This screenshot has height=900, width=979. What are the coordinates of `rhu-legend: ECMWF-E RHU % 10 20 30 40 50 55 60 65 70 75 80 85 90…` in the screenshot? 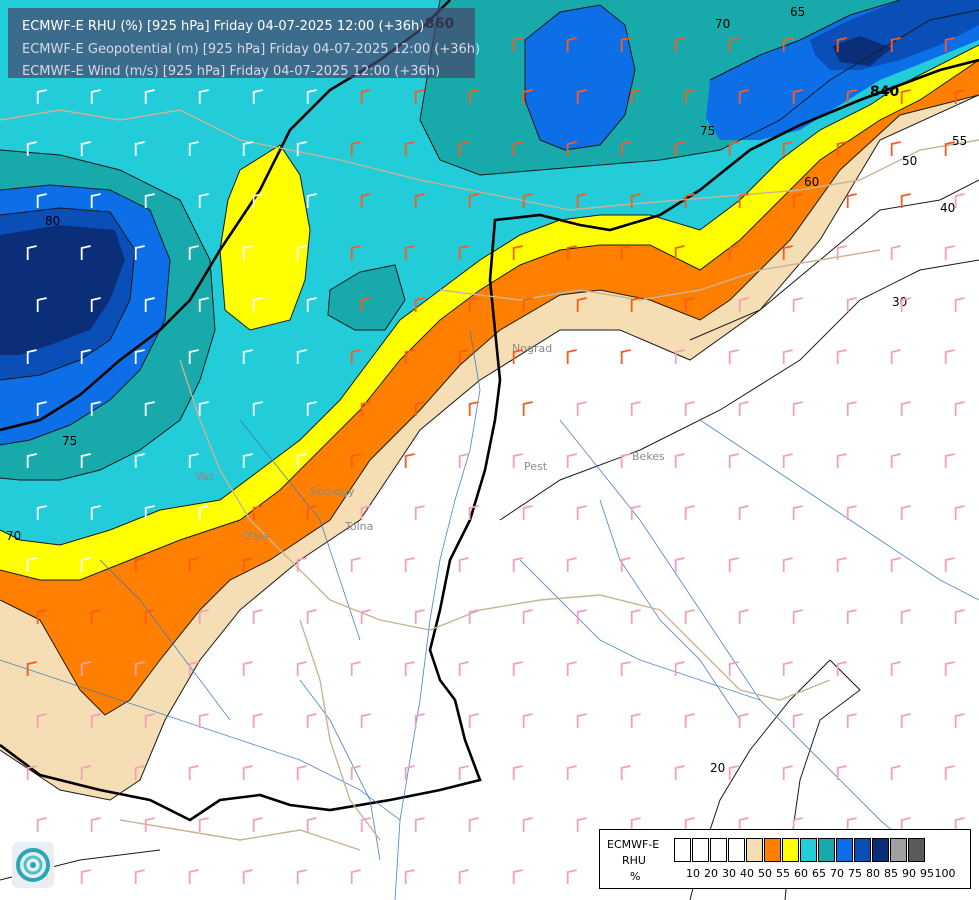 It's located at (785, 859).